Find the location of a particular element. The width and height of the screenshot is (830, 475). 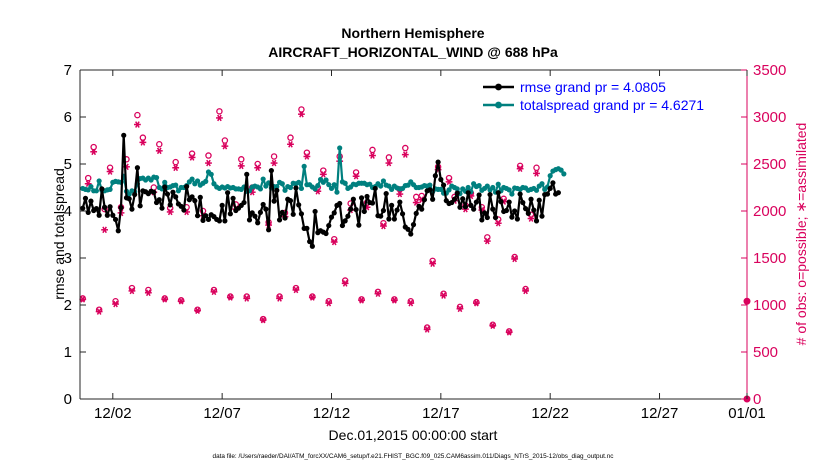

y-right-tick-label: 1000 is located at coordinates (769, 305).